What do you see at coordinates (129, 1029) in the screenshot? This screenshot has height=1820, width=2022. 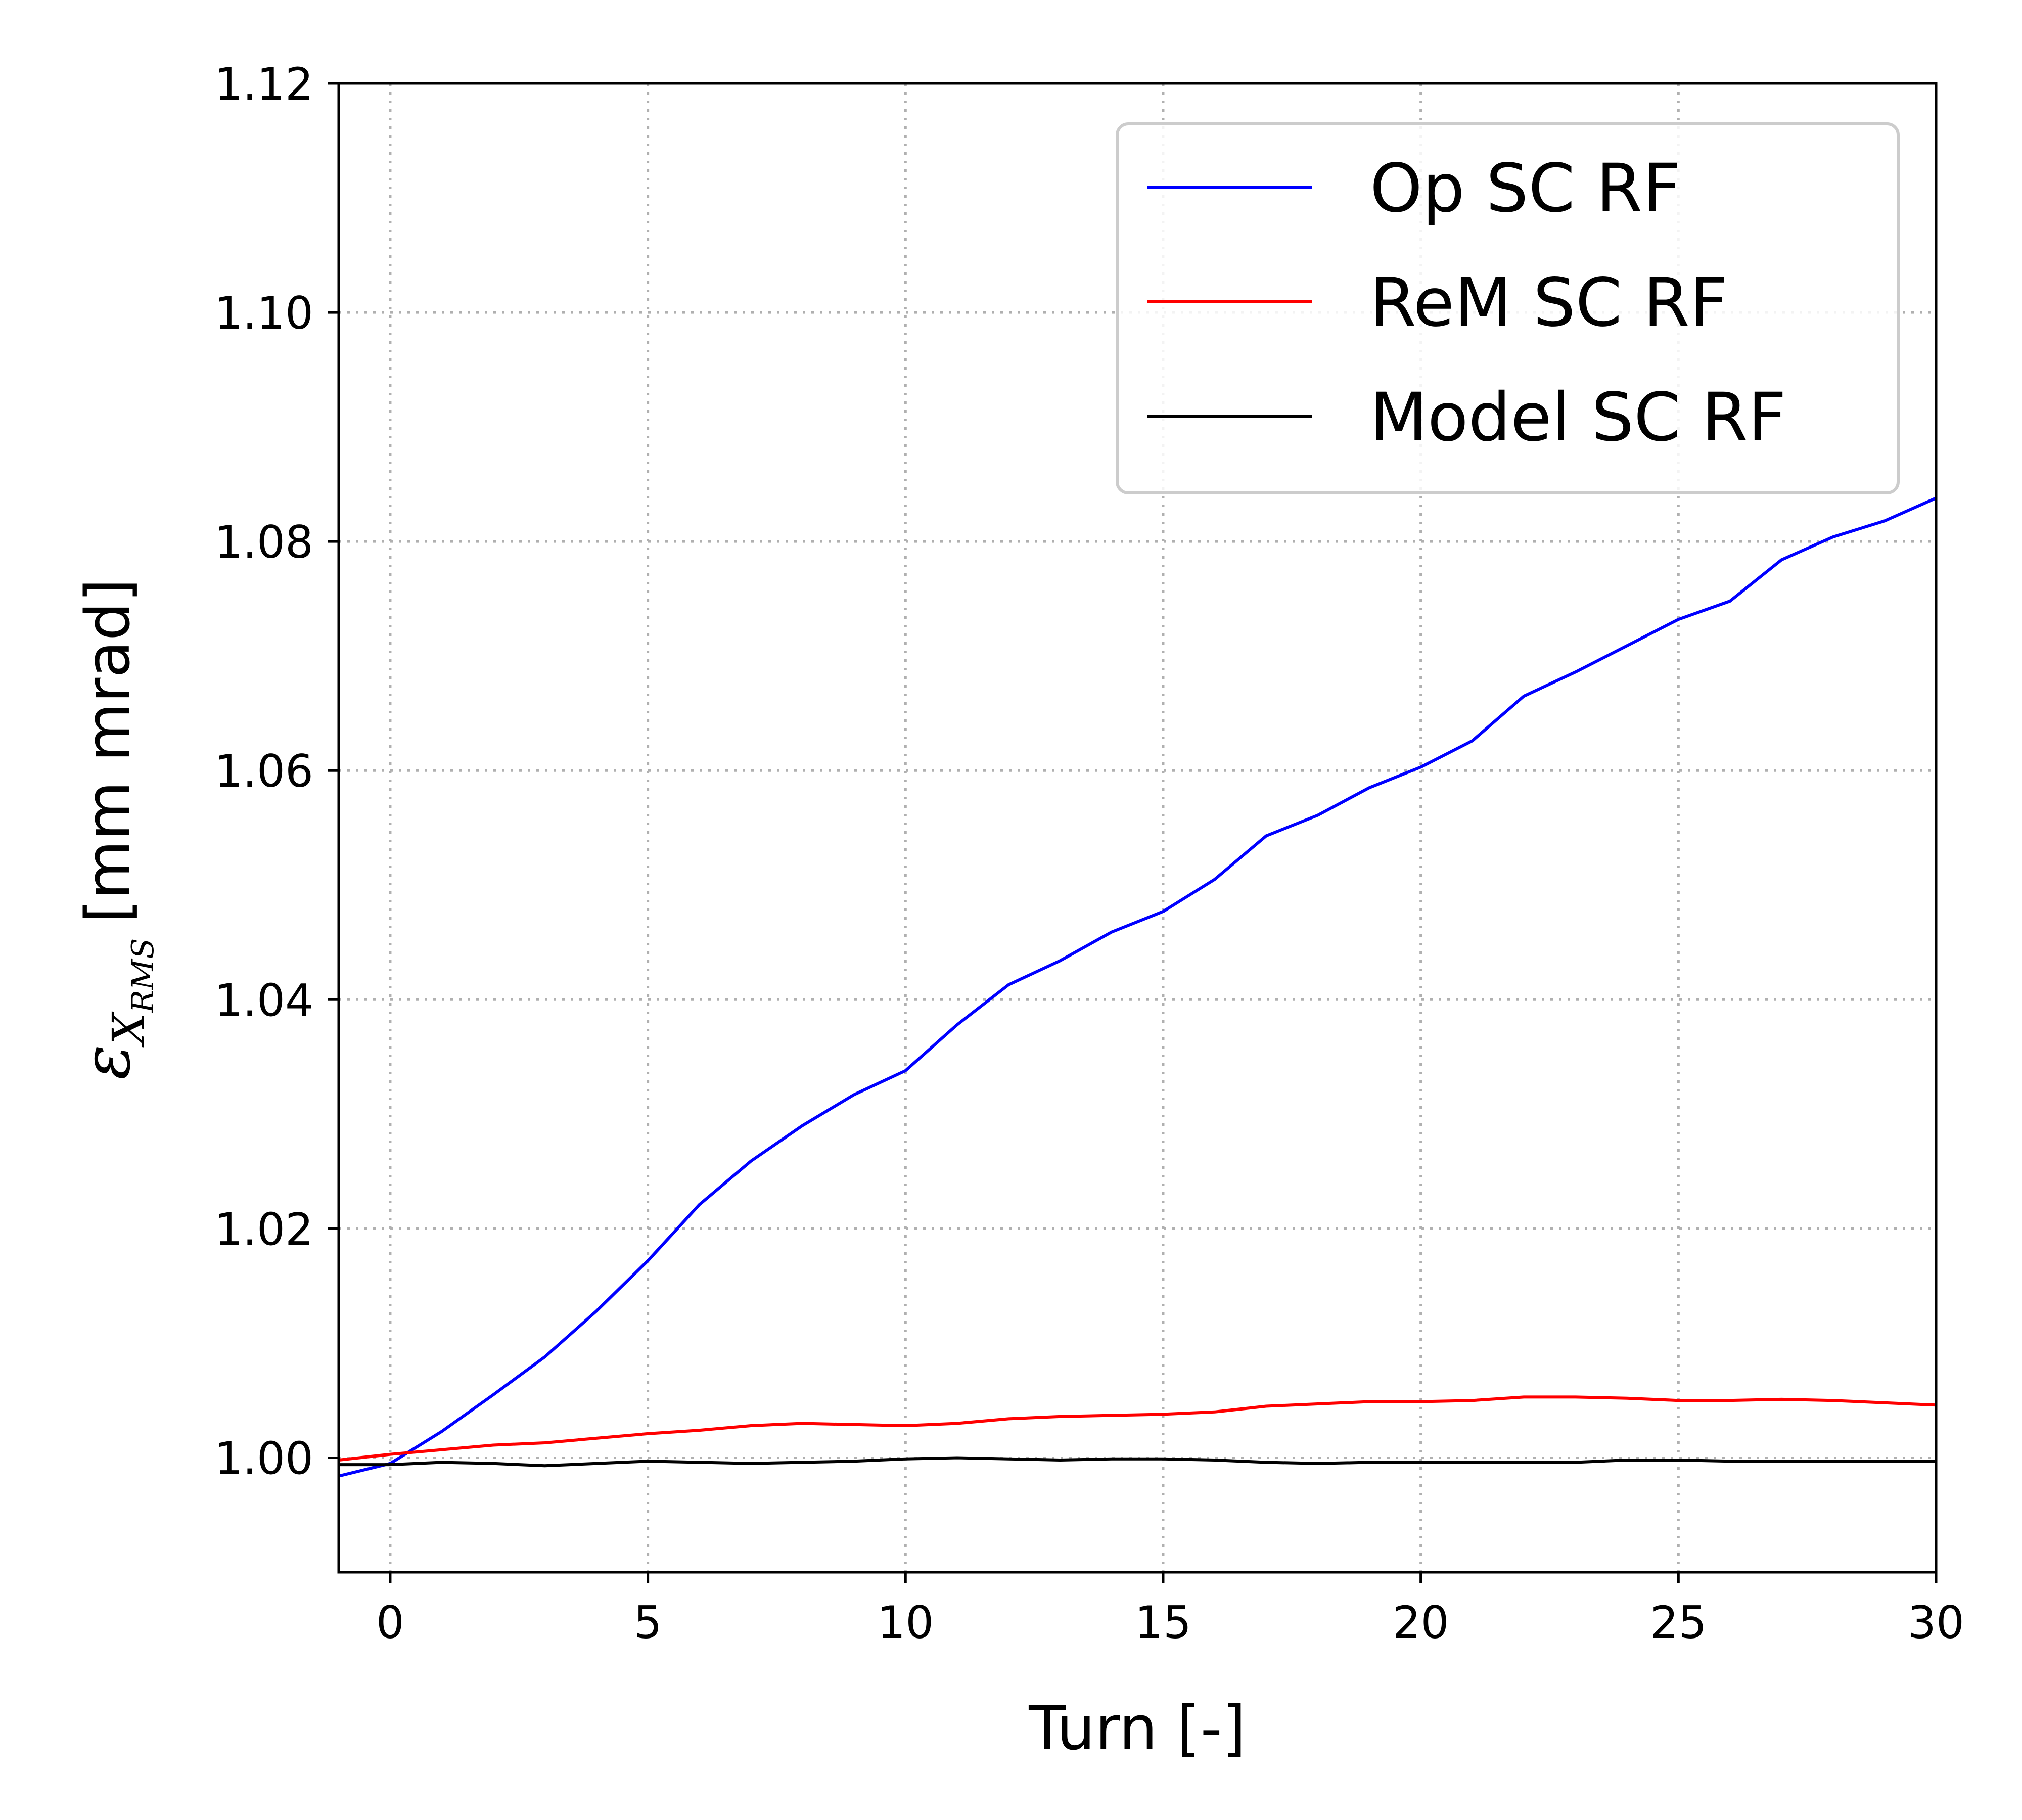 I see `y-axis-sub: X` at bounding box center [129, 1029].